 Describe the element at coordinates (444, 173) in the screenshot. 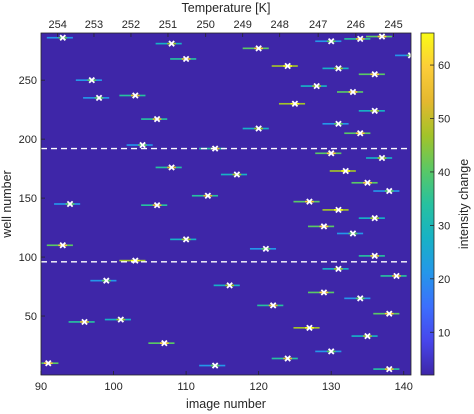

I see `colorbar-tick-label: 40` at that location.